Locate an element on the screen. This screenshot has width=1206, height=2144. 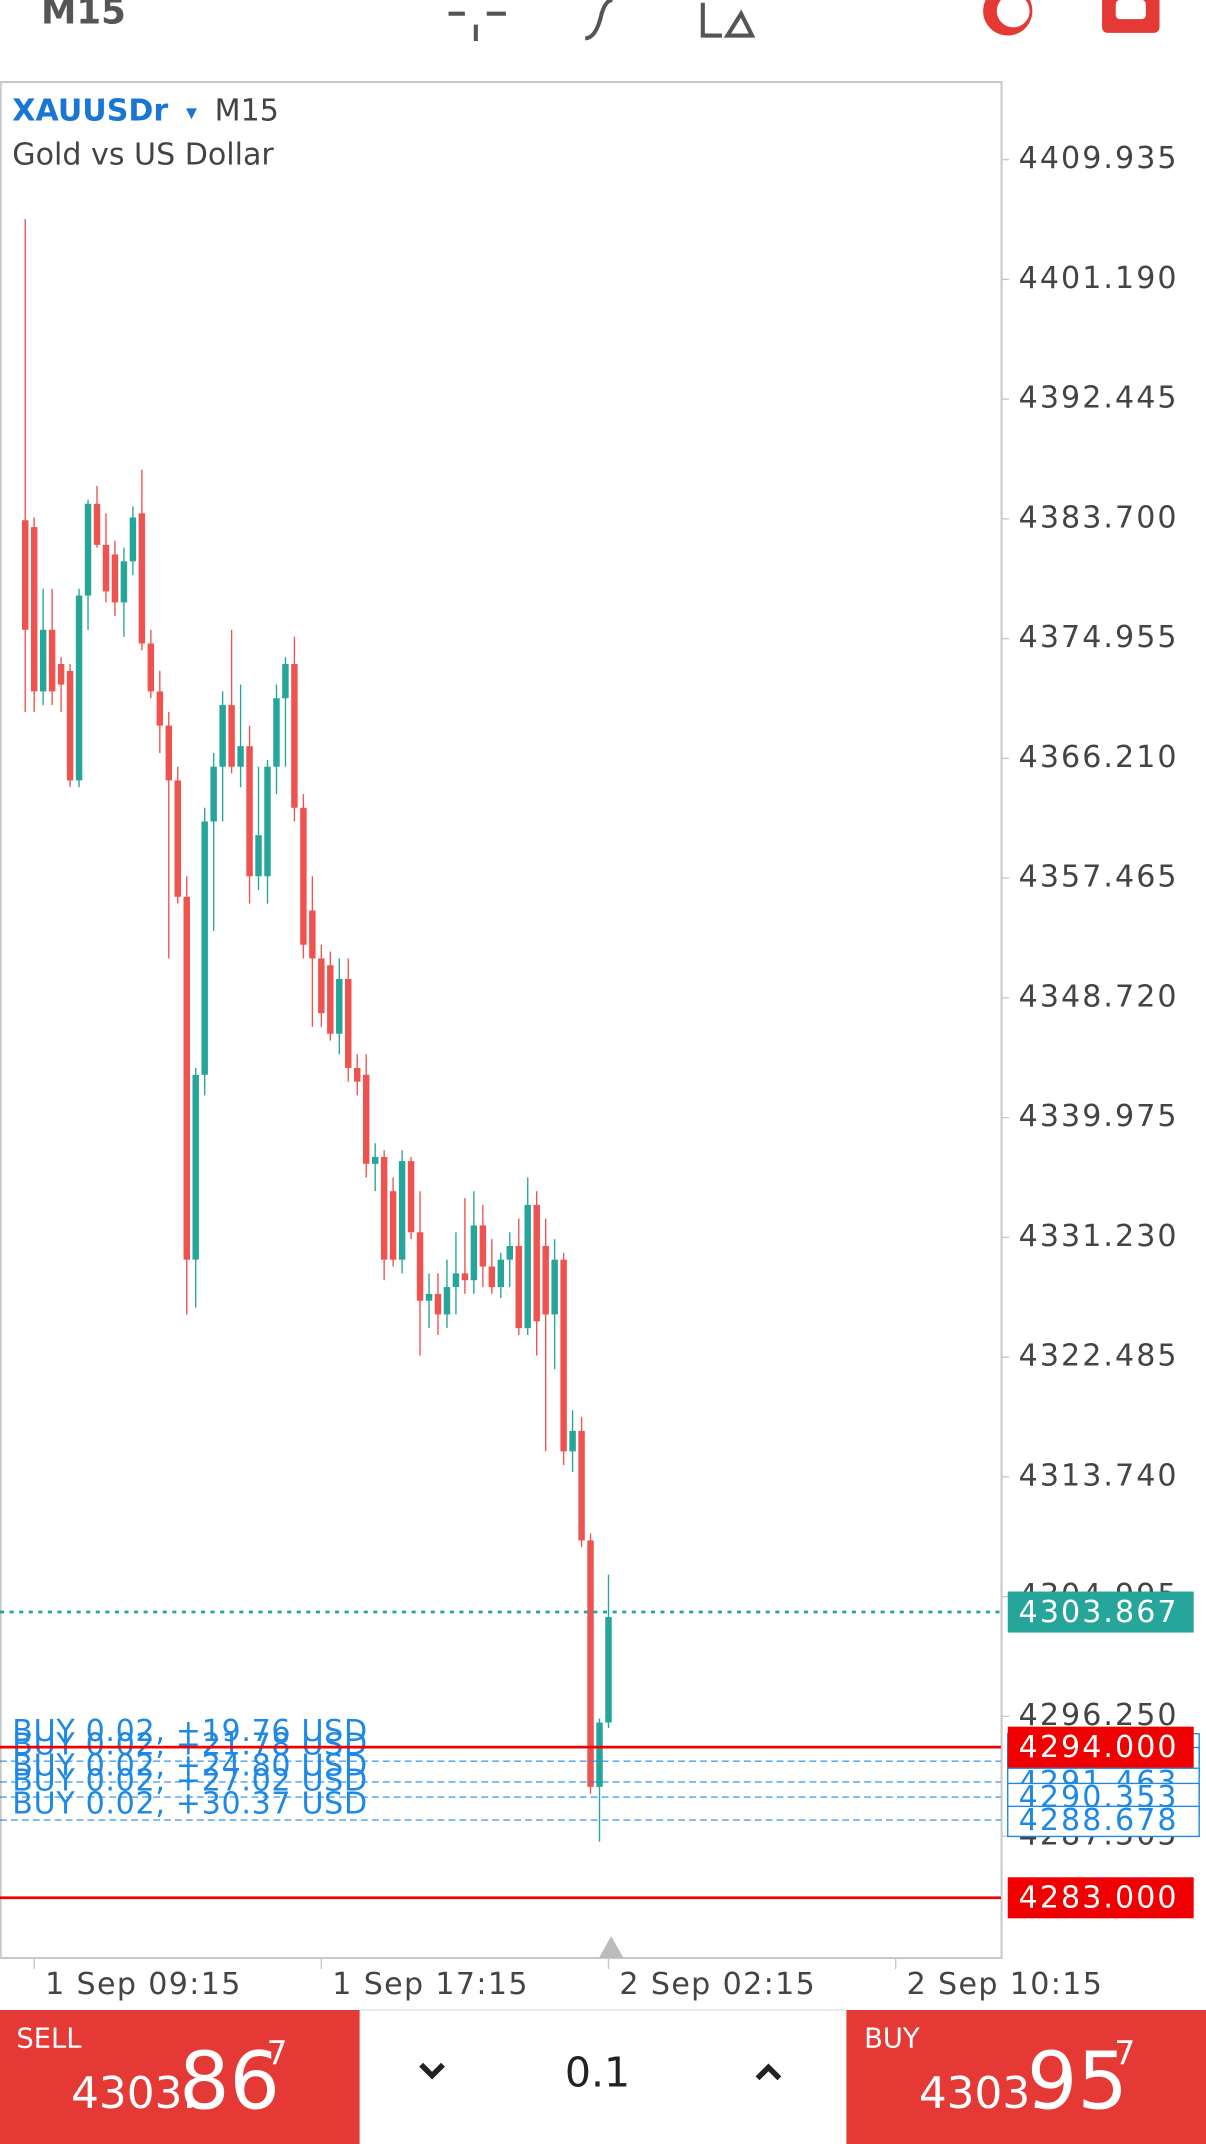
y-tick-label: 4409.935 is located at coordinates (1099, 158).